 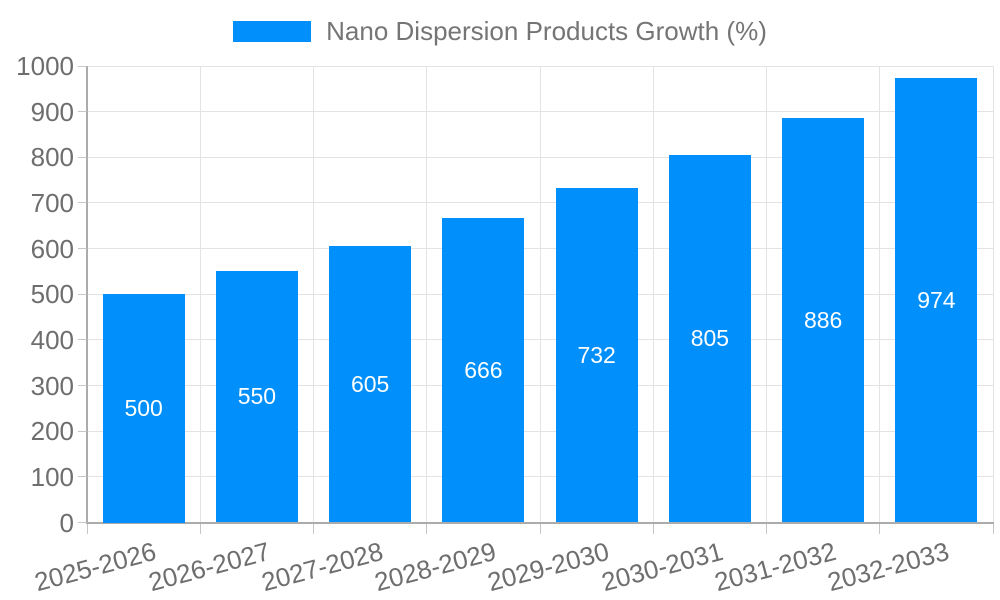 I want to click on bar-value-label: 886, so click(x=823, y=319).